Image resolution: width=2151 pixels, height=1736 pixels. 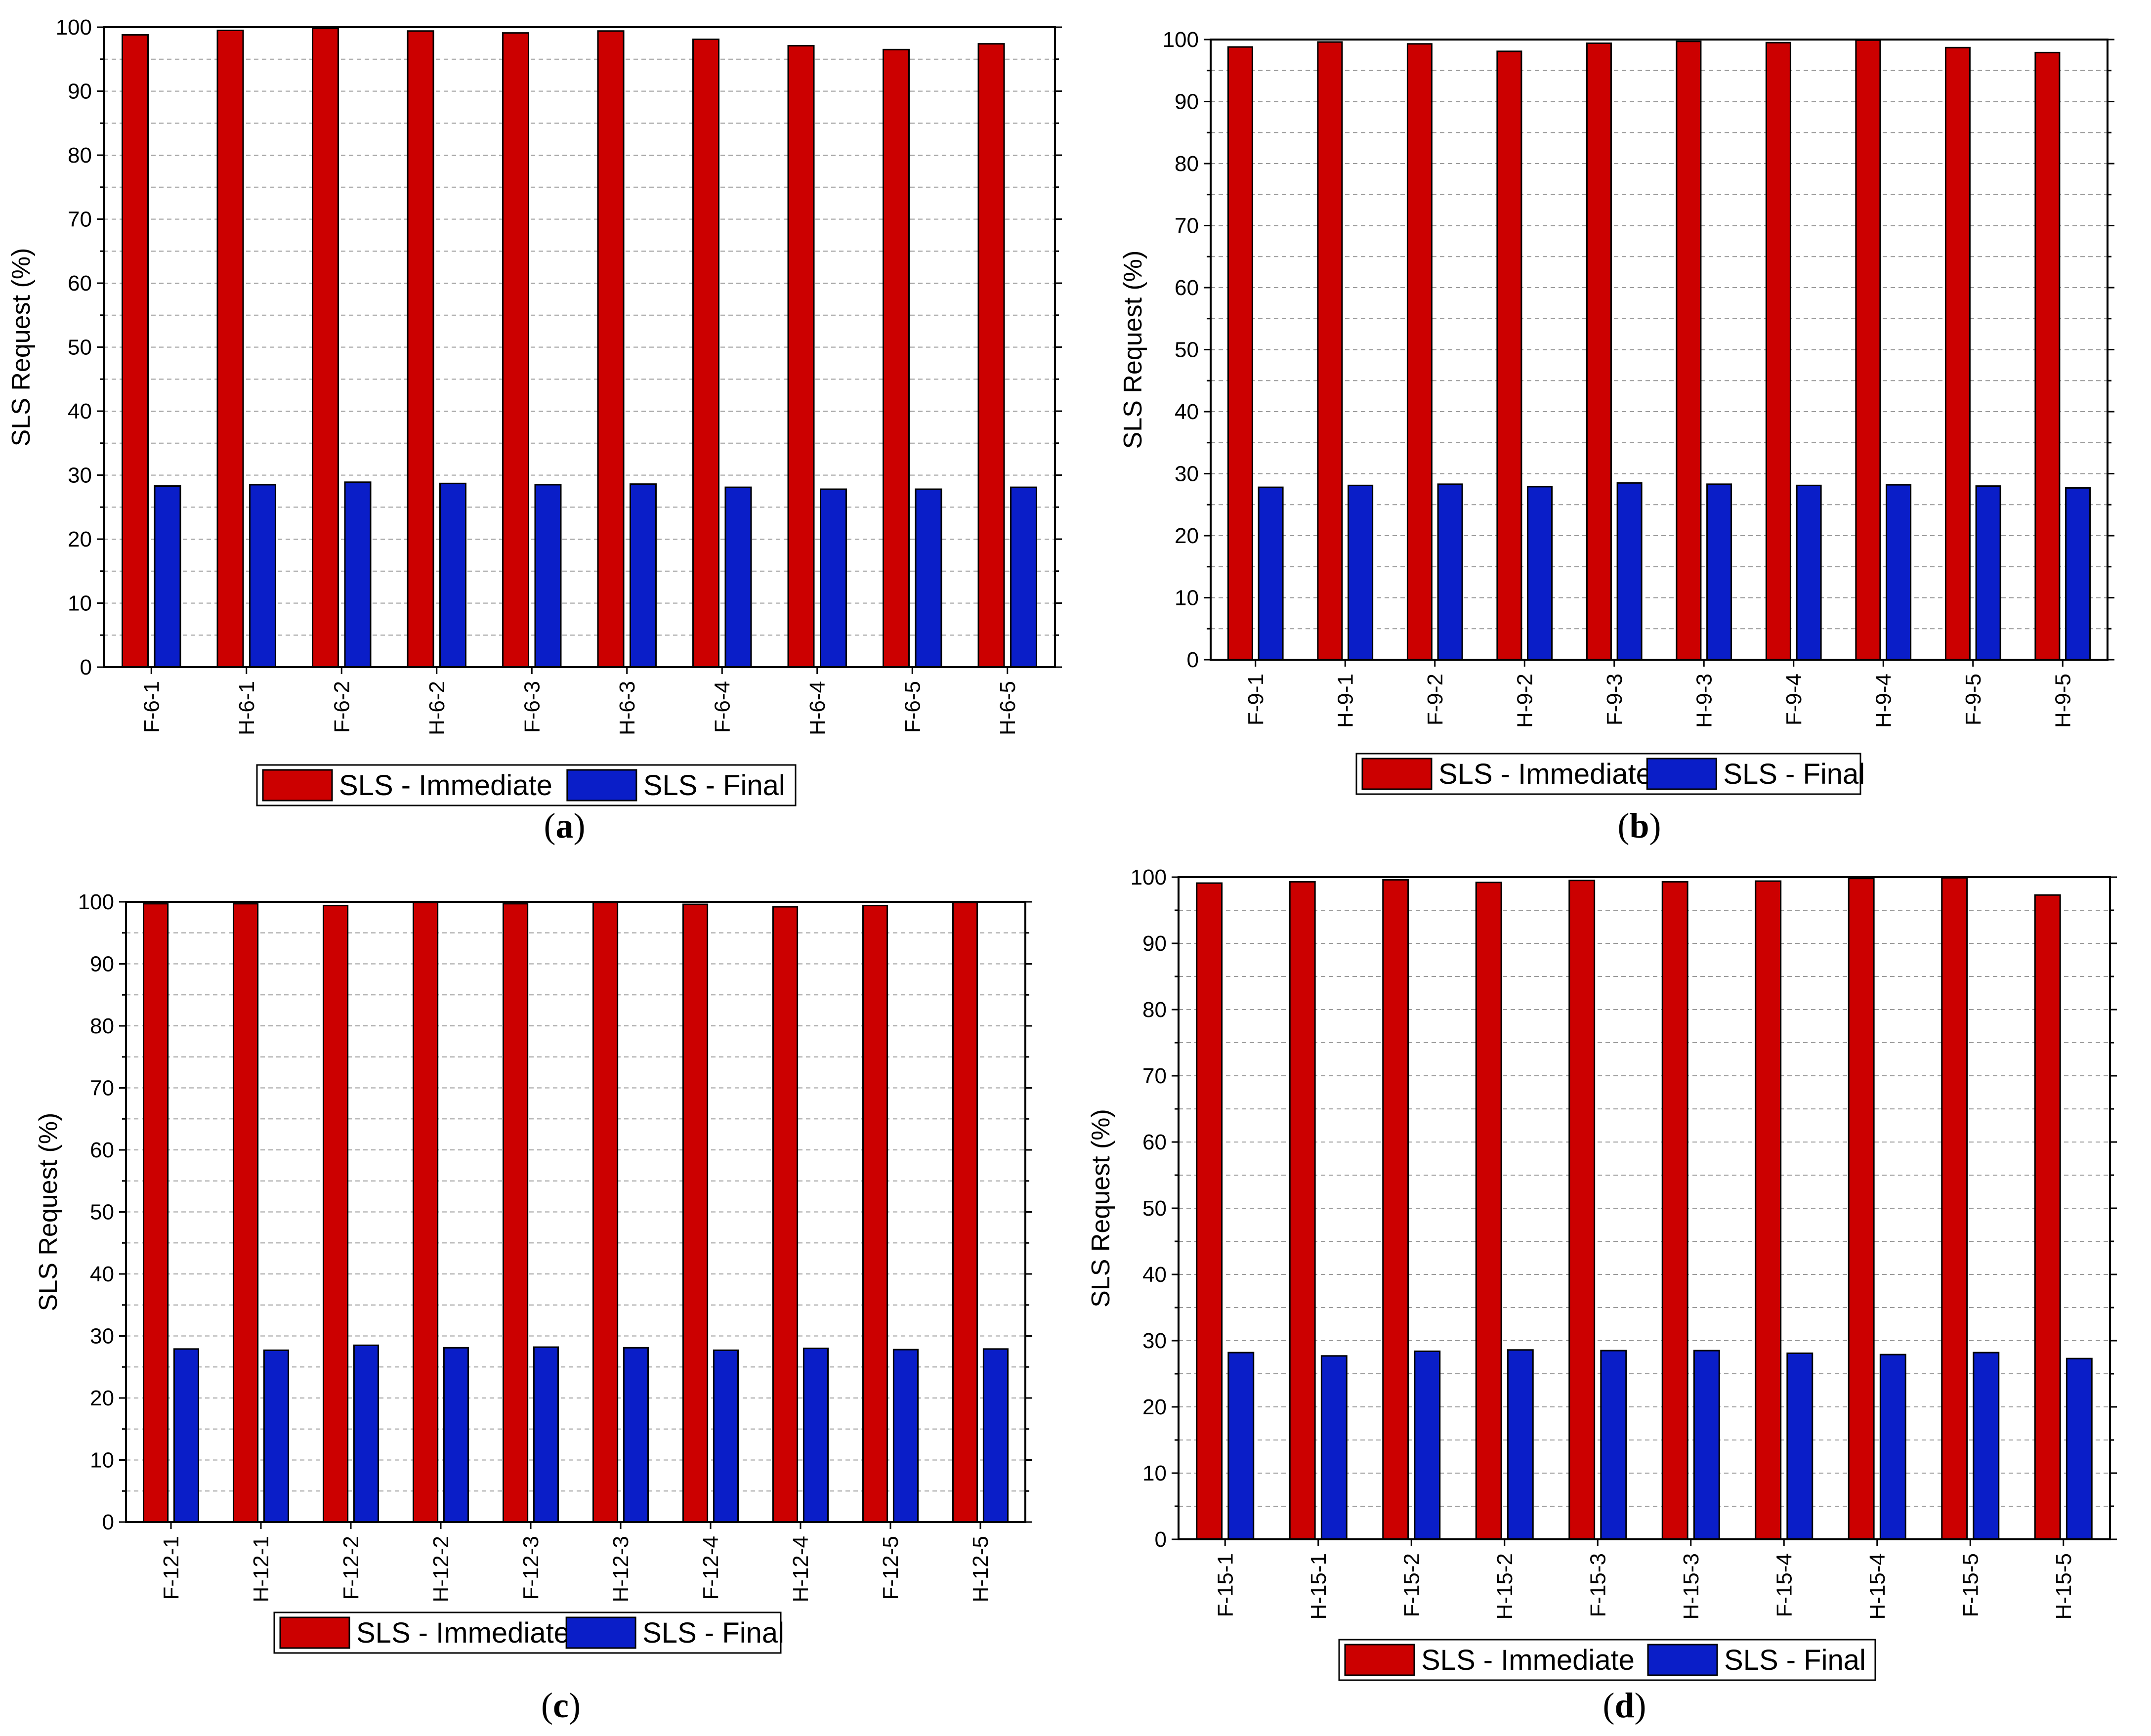 I want to click on x-tick-label: H-6-2, so click(x=437, y=708).